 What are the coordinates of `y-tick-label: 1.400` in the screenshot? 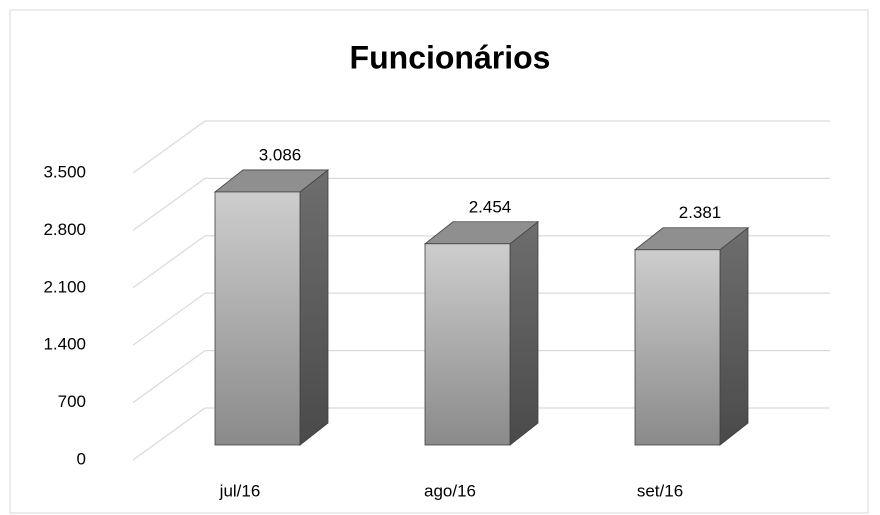 It's located at (64, 344).